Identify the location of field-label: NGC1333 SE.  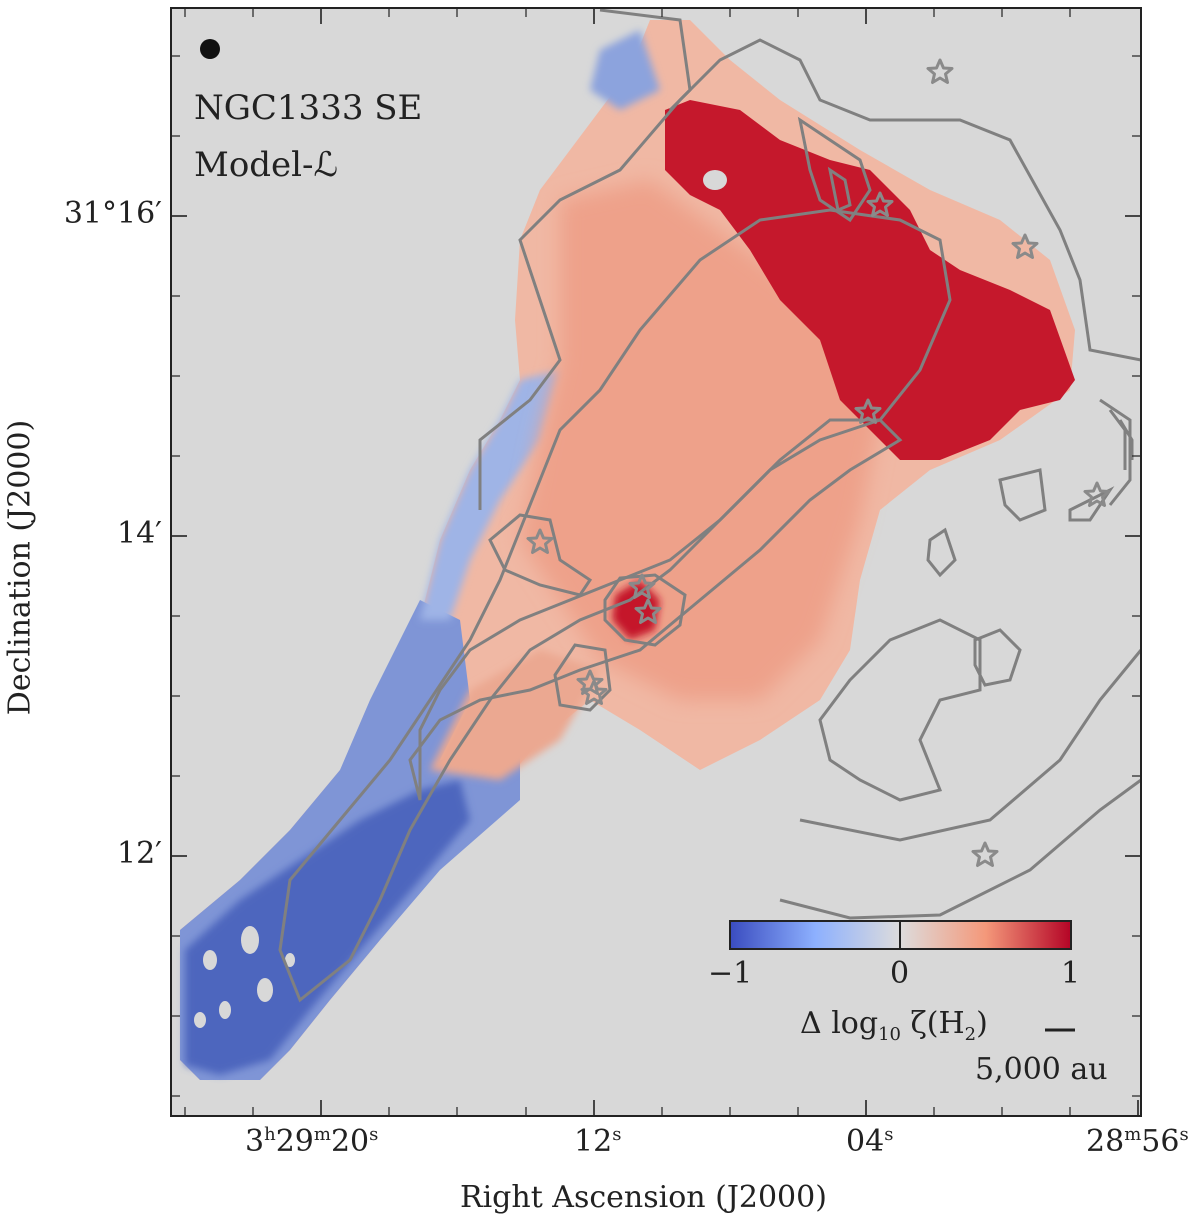
(308, 108).